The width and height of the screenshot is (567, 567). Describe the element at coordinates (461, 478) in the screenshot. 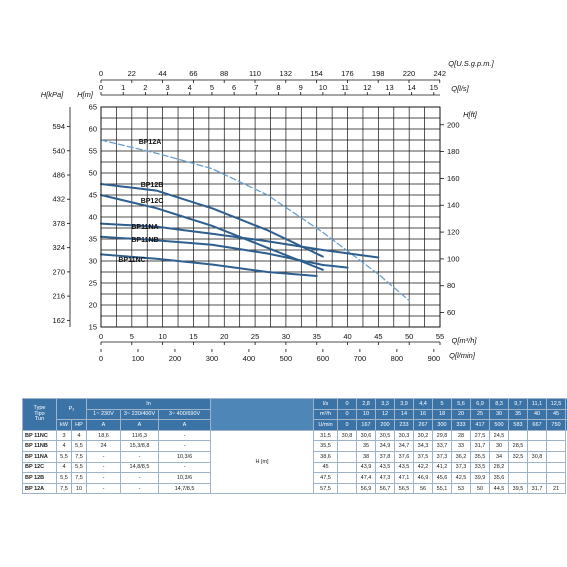

I see `head-value: 42,5` at that location.